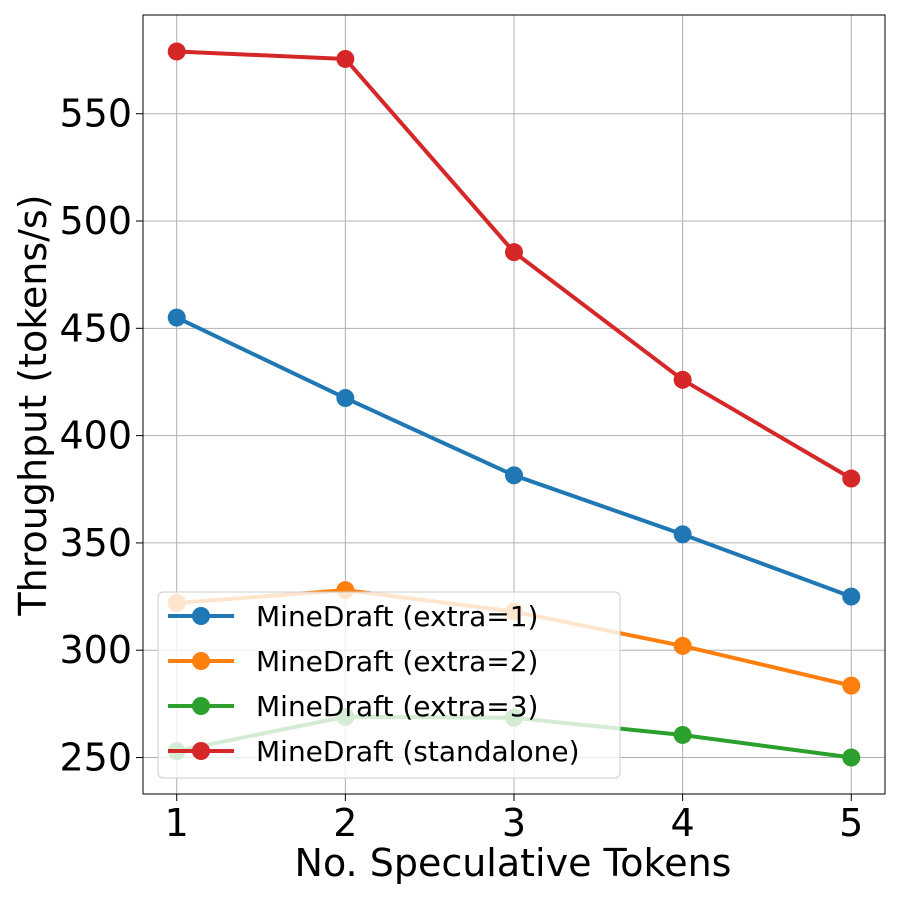 The image size is (900, 900). Describe the element at coordinates (33, 405) in the screenshot. I see `y-axis-label: Throughput (tokens/s)` at that location.